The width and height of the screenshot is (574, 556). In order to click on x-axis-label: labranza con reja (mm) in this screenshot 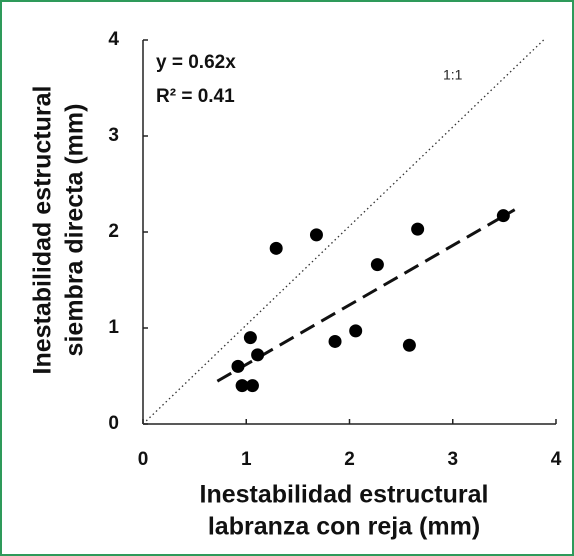, I will do `click(344, 527)`.